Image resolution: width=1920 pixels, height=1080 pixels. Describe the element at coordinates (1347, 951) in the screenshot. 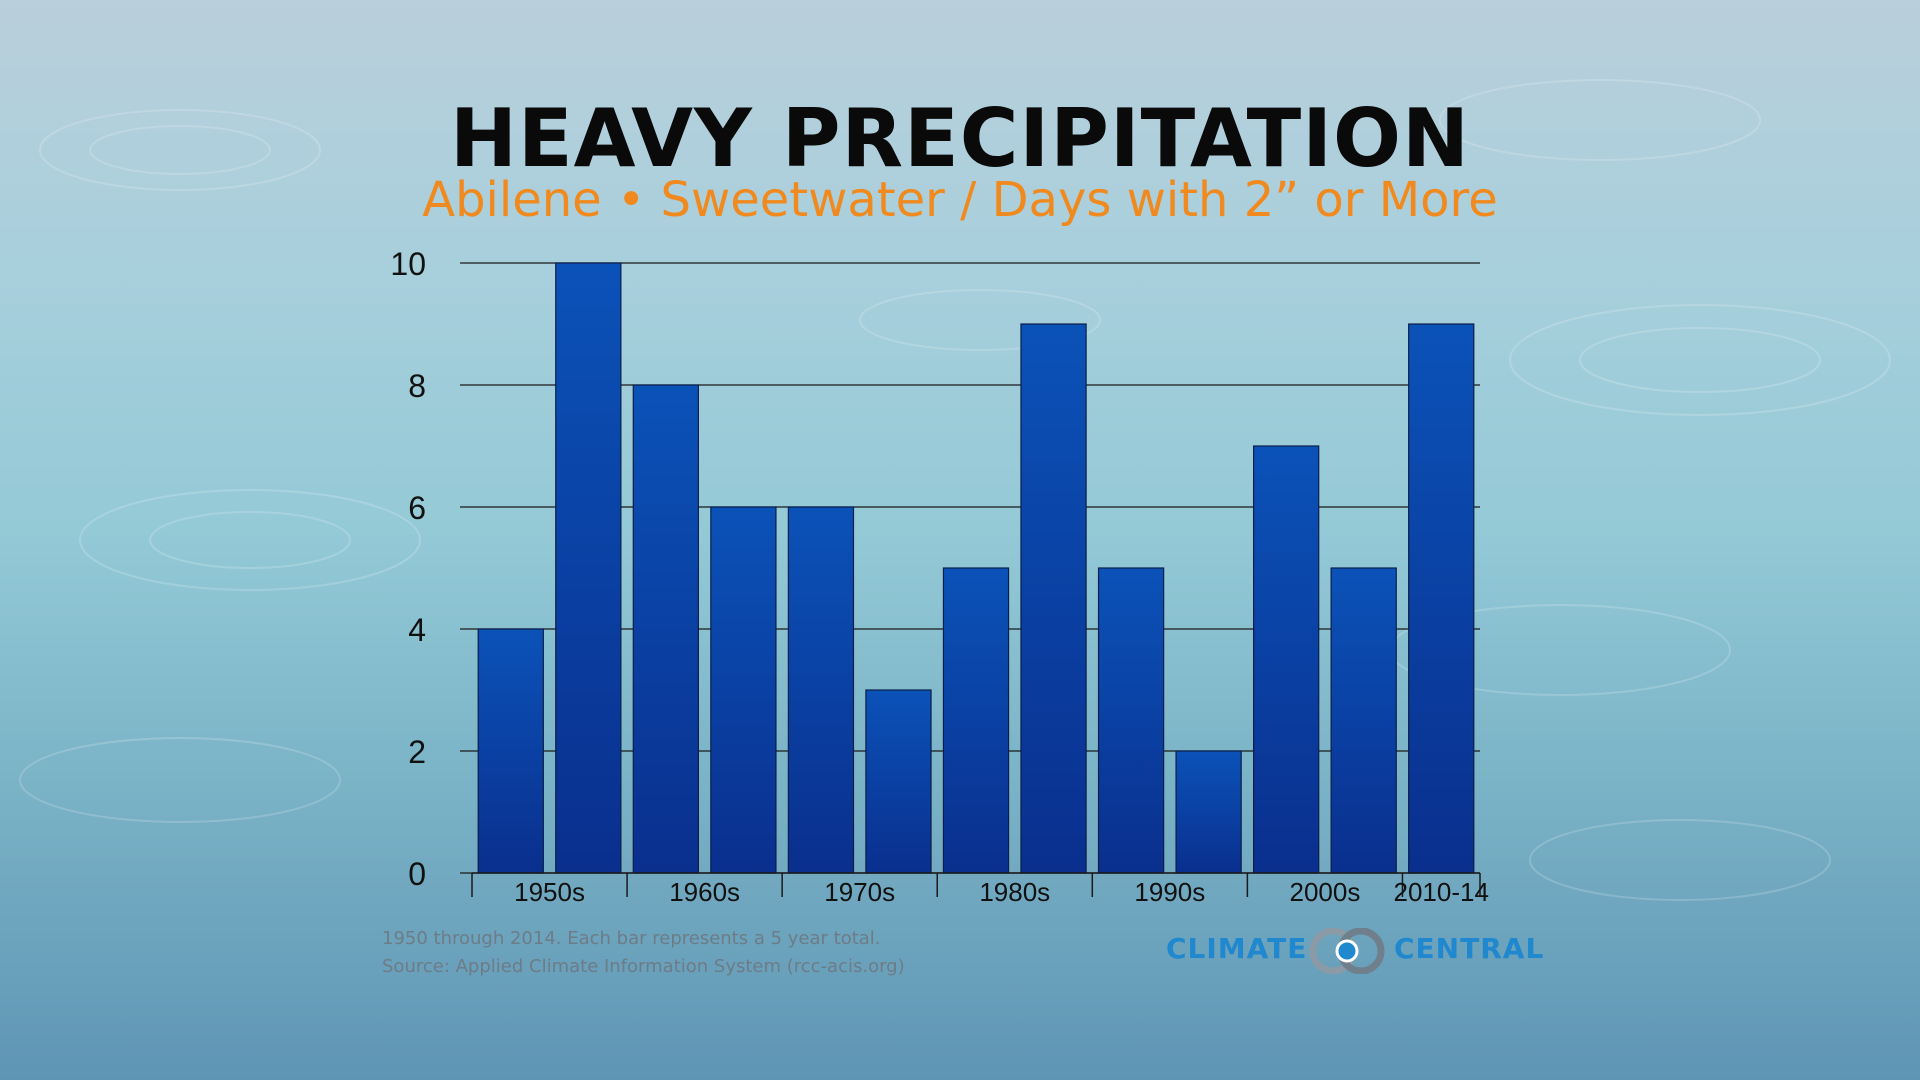

I see `climate-central-logo-icon` at that location.